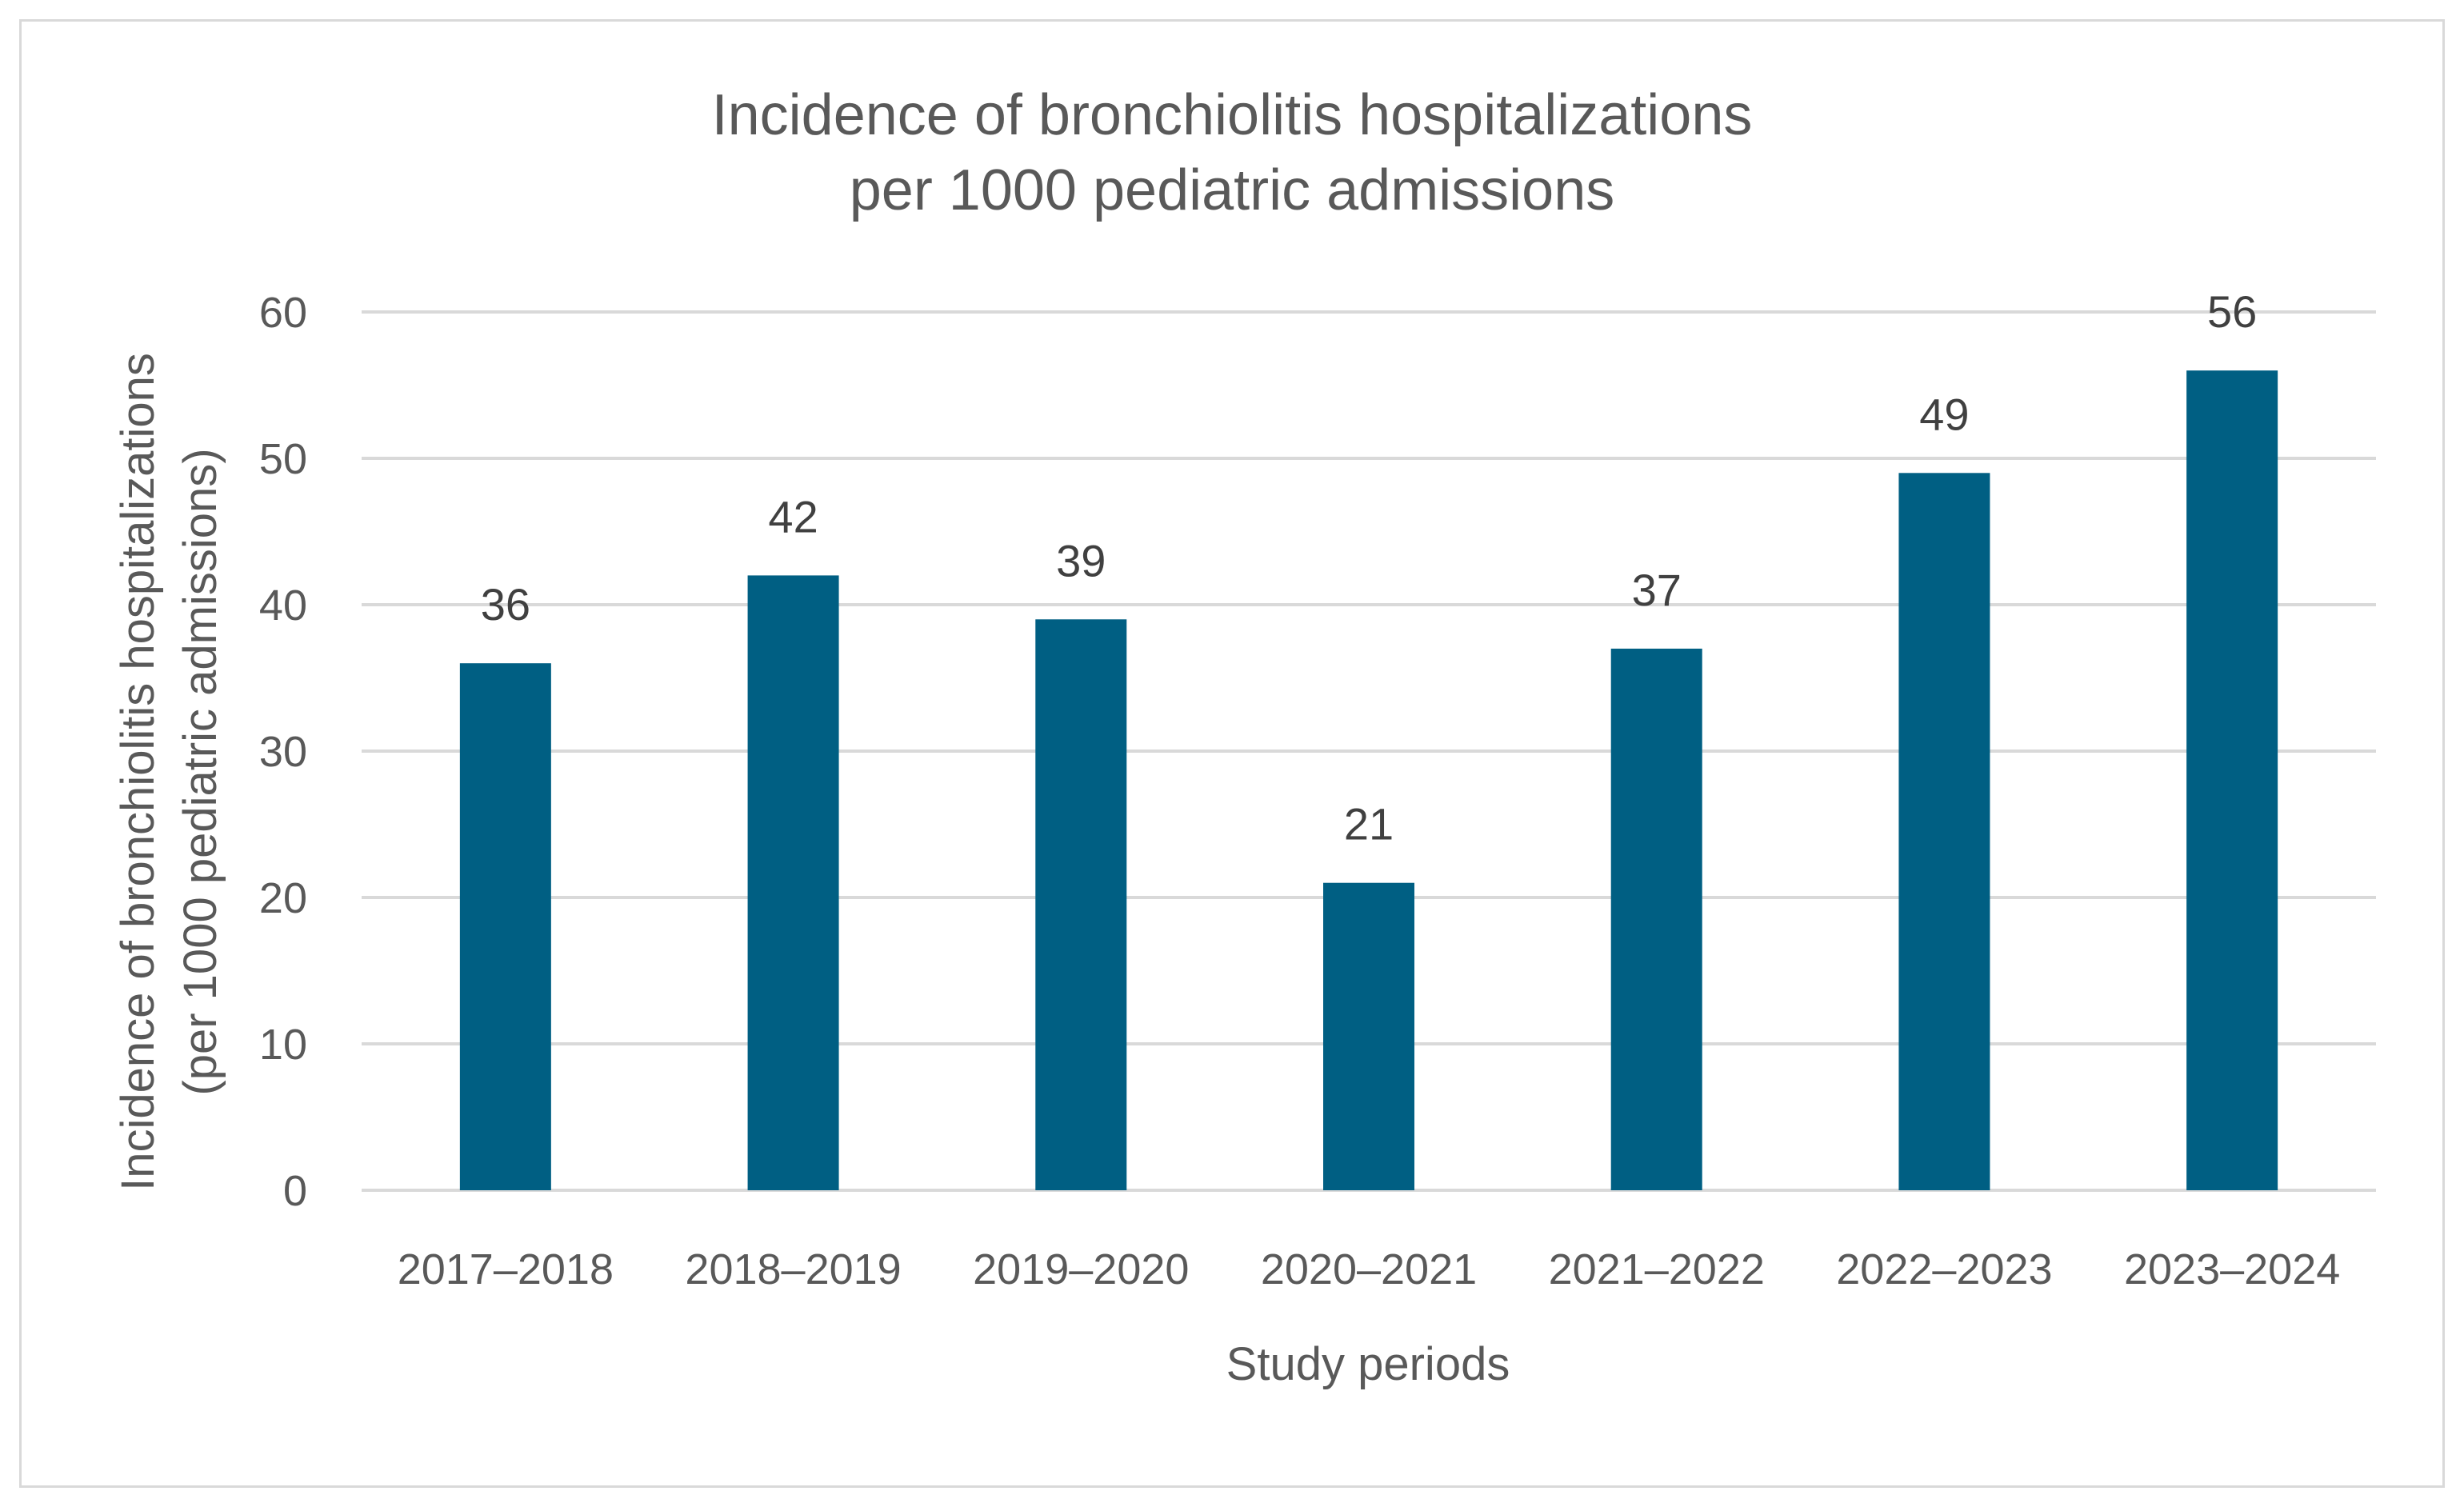 The image size is (2464, 1507). What do you see at coordinates (793, 516) in the screenshot?
I see `data-label-2018–2019: 42` at bounding box center [793, 516].